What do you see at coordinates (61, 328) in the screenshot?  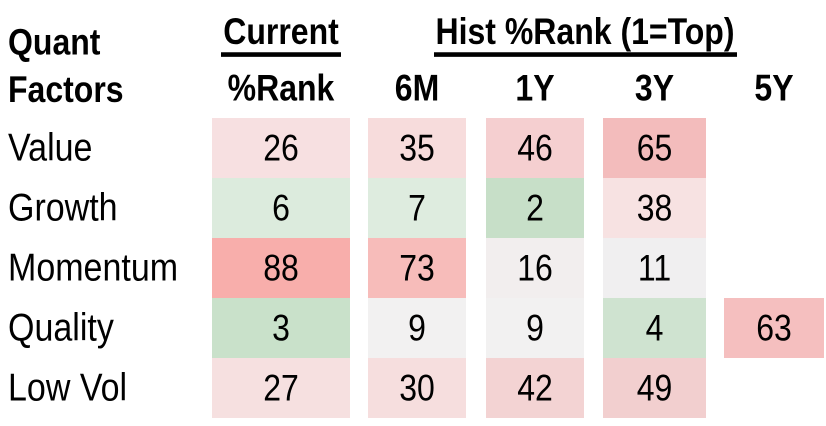 I see `row-label-quality: Quality` at bounding box center [61, 328].